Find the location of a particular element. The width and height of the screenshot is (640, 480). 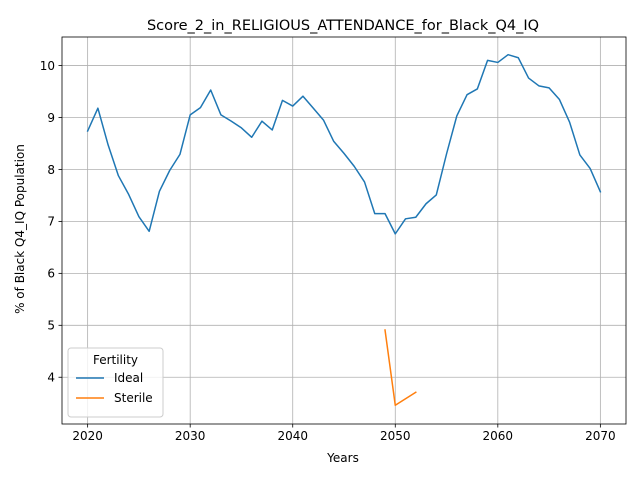

legend-box is located at coordinates (115, 382).